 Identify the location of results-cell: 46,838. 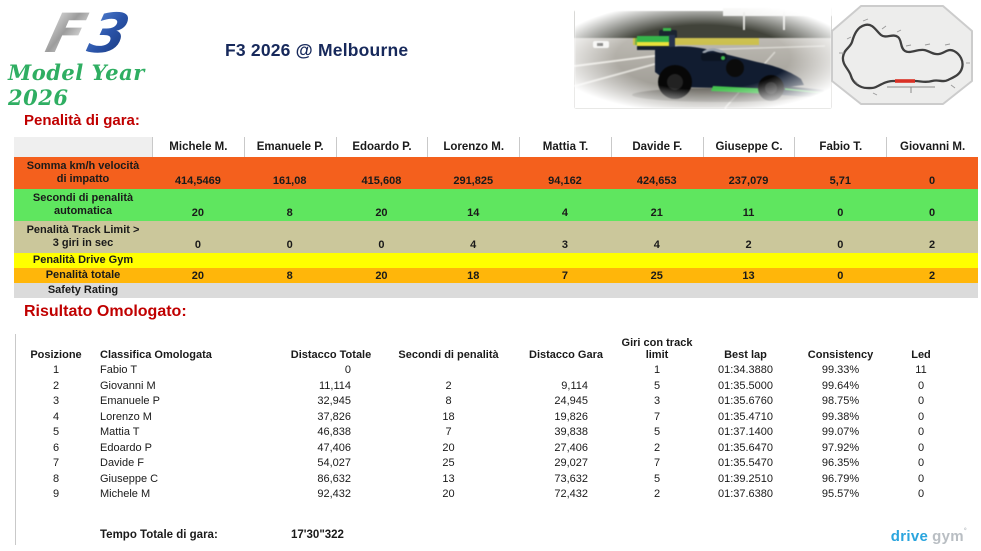
(334, 432).